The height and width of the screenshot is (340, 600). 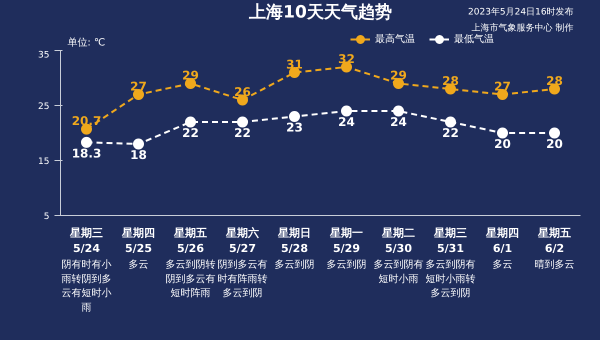 I want to click on x-tick-label: 星期四 6/1, so click(x=502, y=241).